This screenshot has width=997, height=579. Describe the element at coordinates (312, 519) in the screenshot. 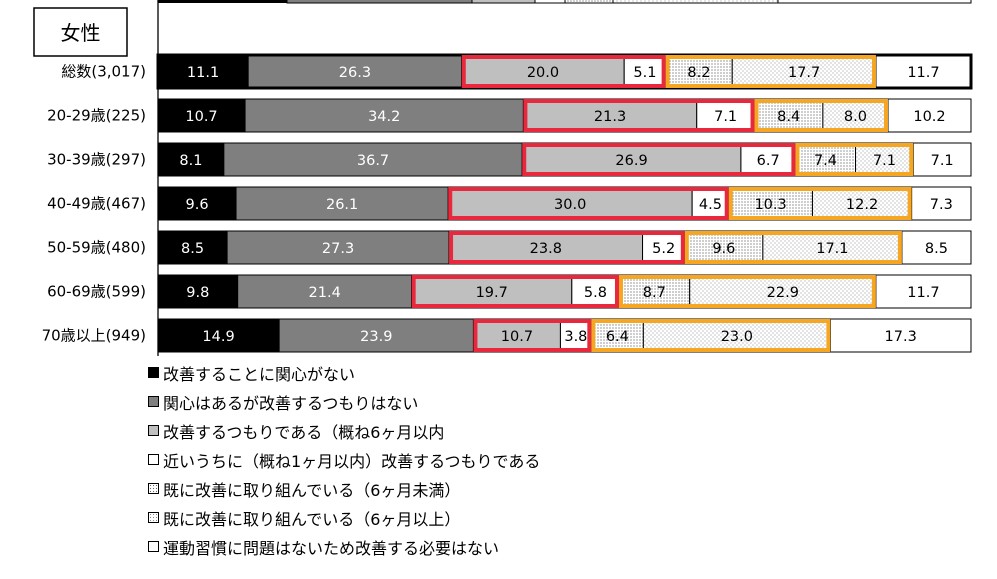

I see `legend-label: 既に改善に取り組んでいる（6ヶ月以上）` at that location.